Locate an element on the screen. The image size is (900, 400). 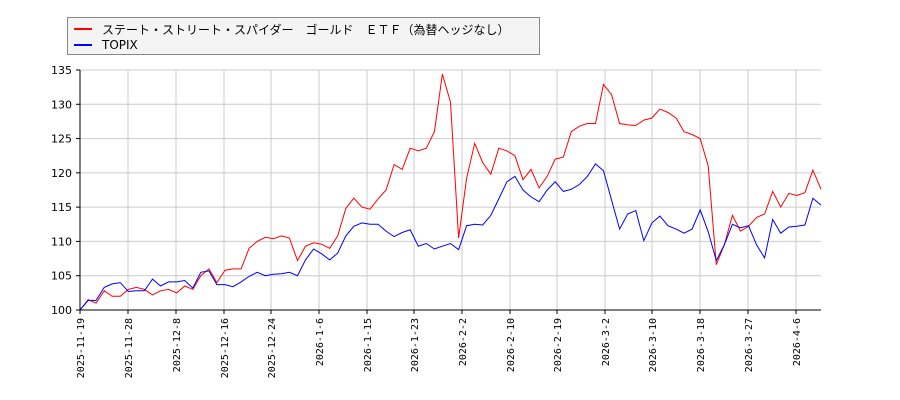
y-tick-label: 100 is located at coordinates (61, 310).